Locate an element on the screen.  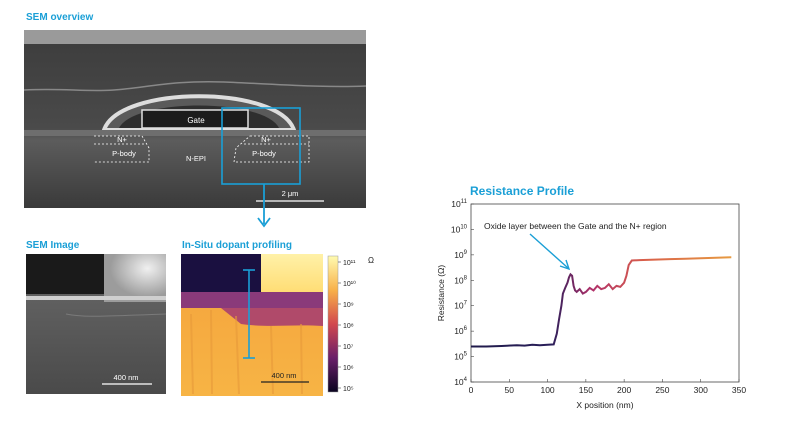
x-tick-label: 350 is located at coordinates (739, 390).